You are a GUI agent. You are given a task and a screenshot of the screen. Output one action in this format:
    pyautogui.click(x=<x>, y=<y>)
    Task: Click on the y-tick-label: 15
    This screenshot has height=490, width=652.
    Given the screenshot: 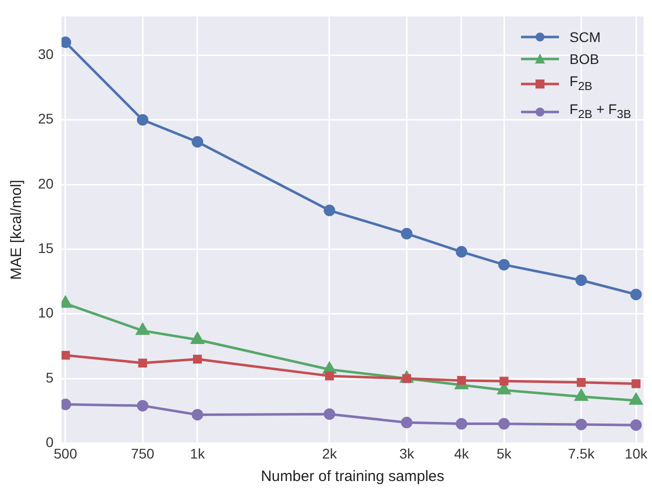 What is the action you would take?
    pyautogui.click(x=46, y=248)
    